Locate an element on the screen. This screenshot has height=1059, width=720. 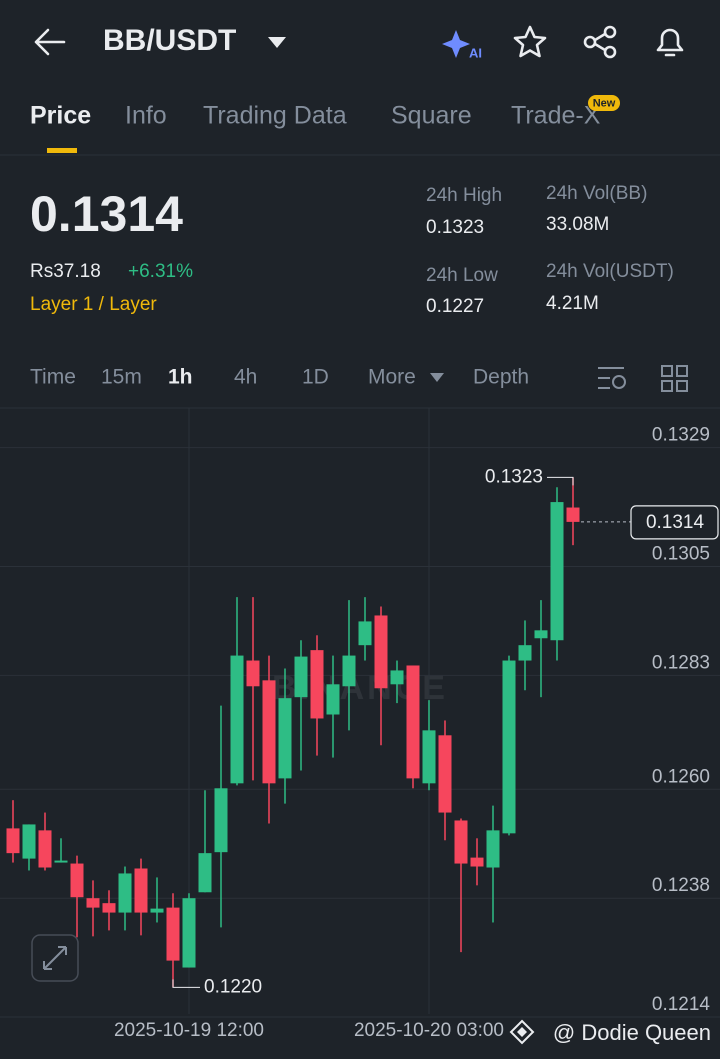
interval: 1h is located at coordinates (180, 377).